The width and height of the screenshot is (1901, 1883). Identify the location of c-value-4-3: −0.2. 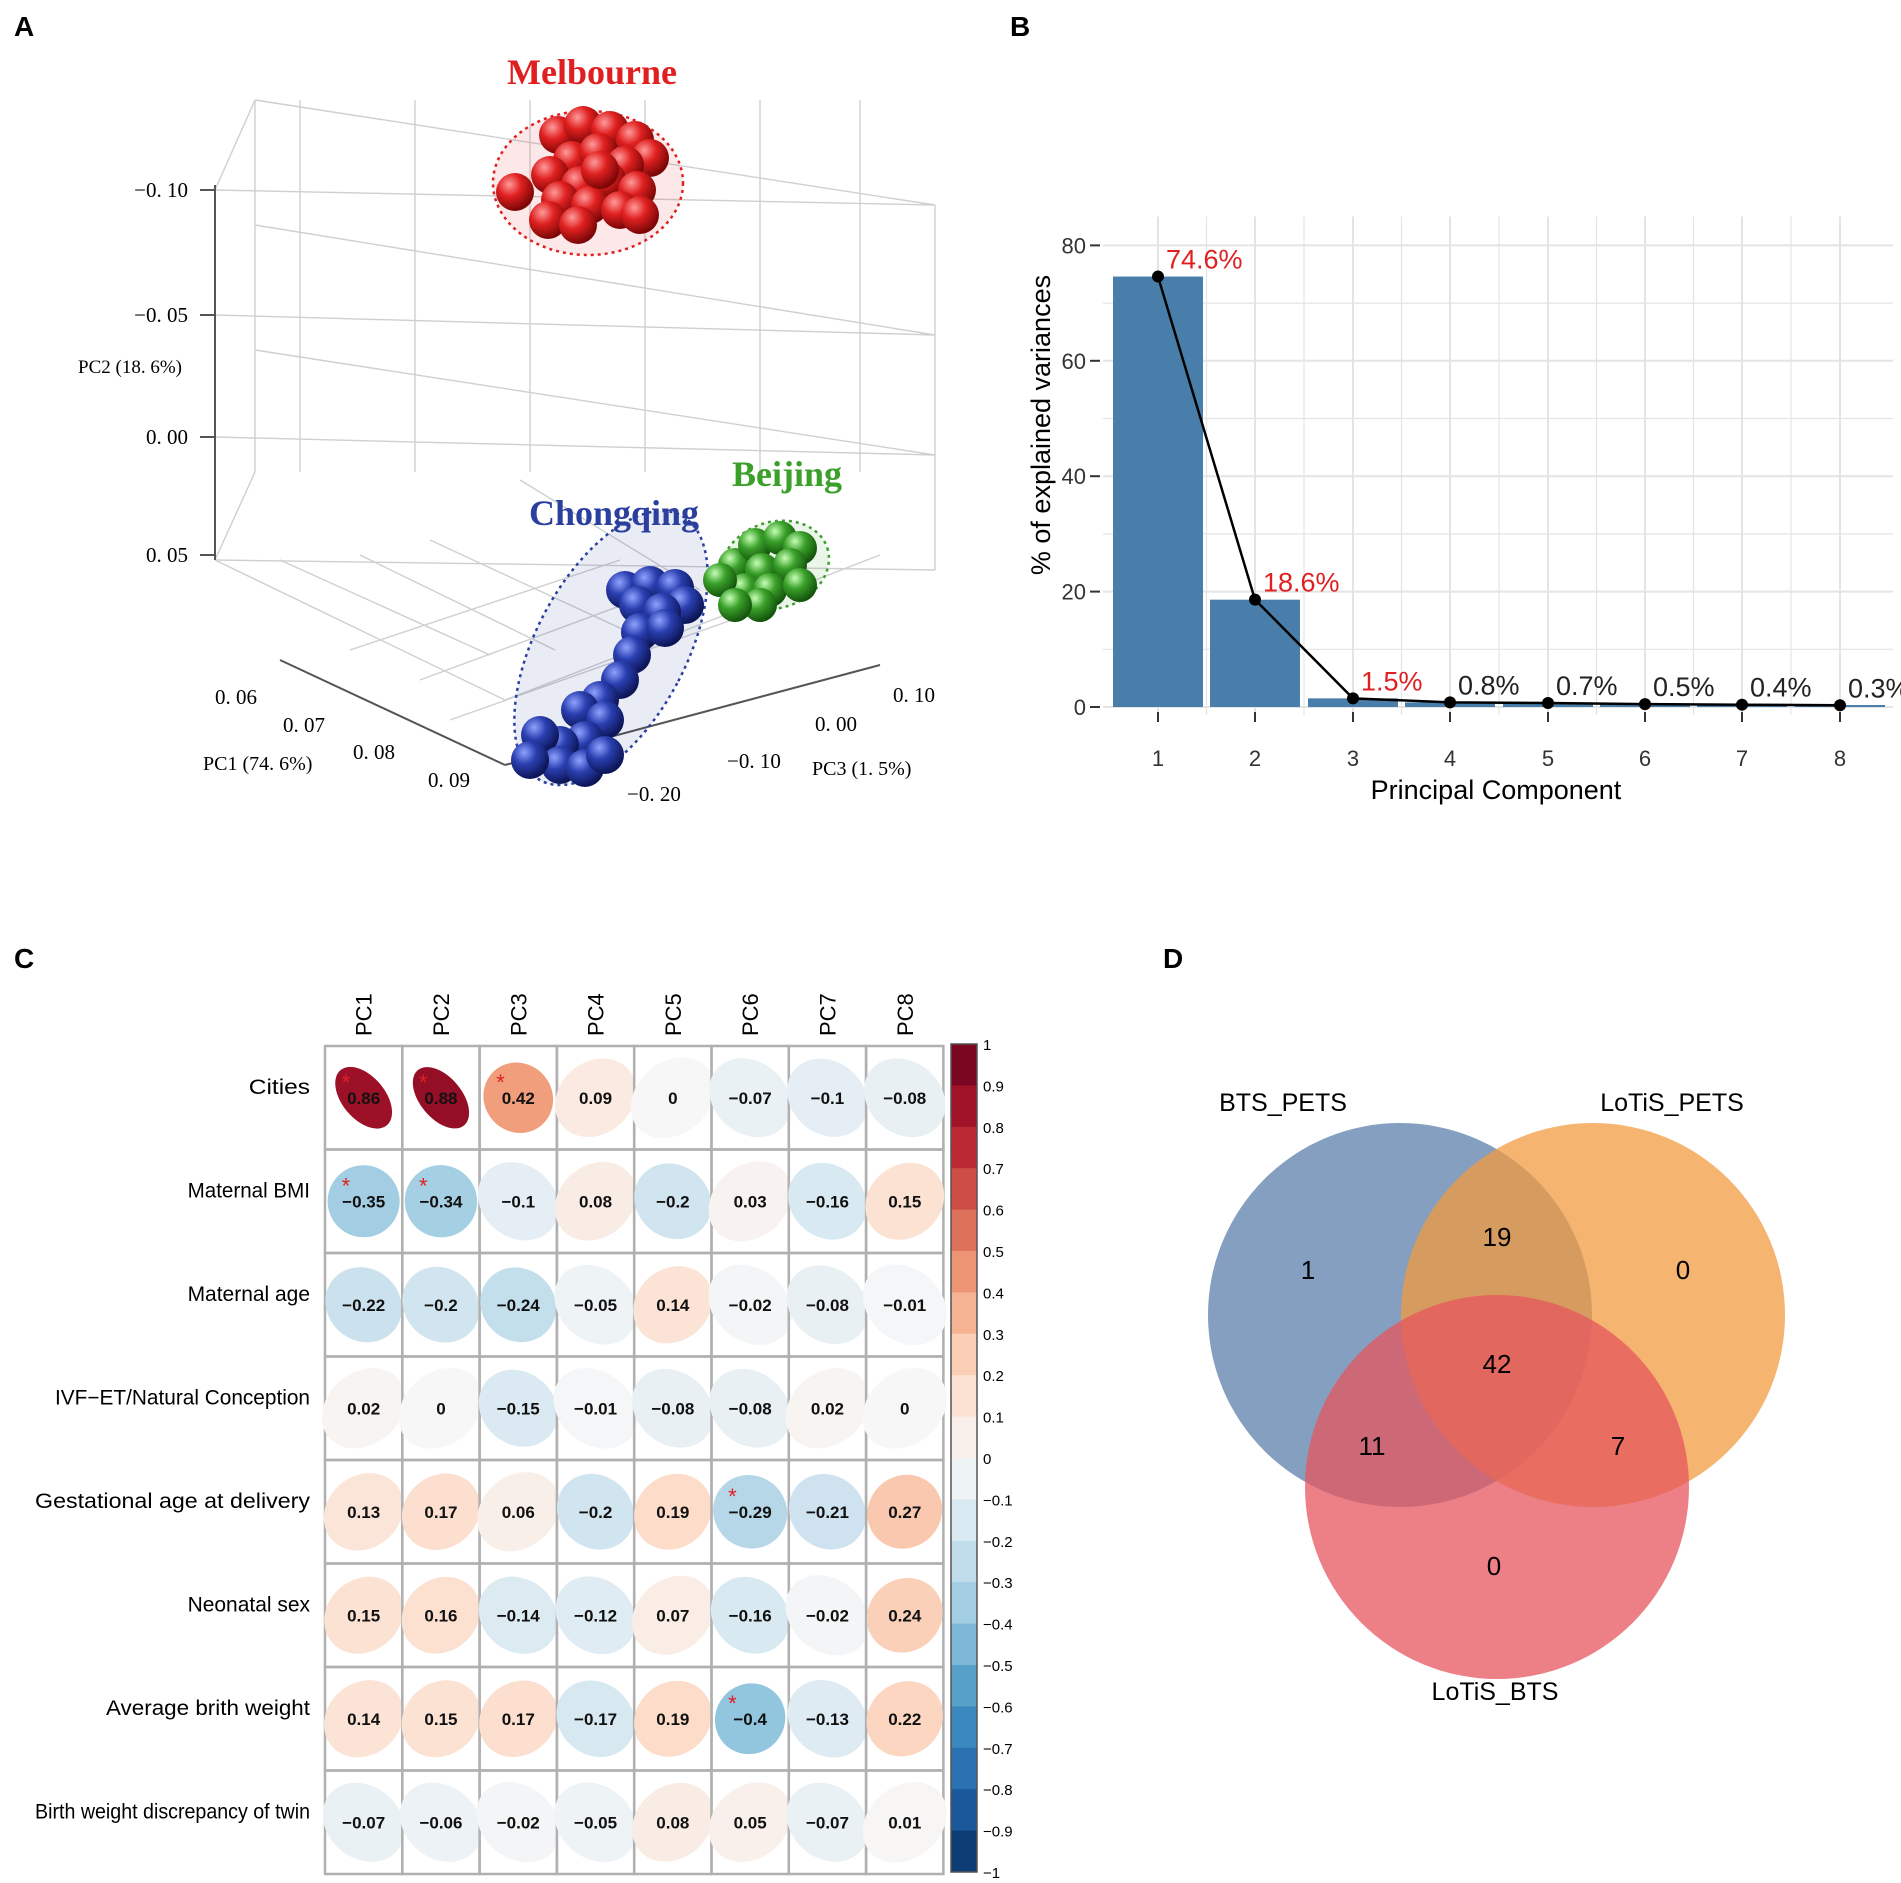
(596, 1512).